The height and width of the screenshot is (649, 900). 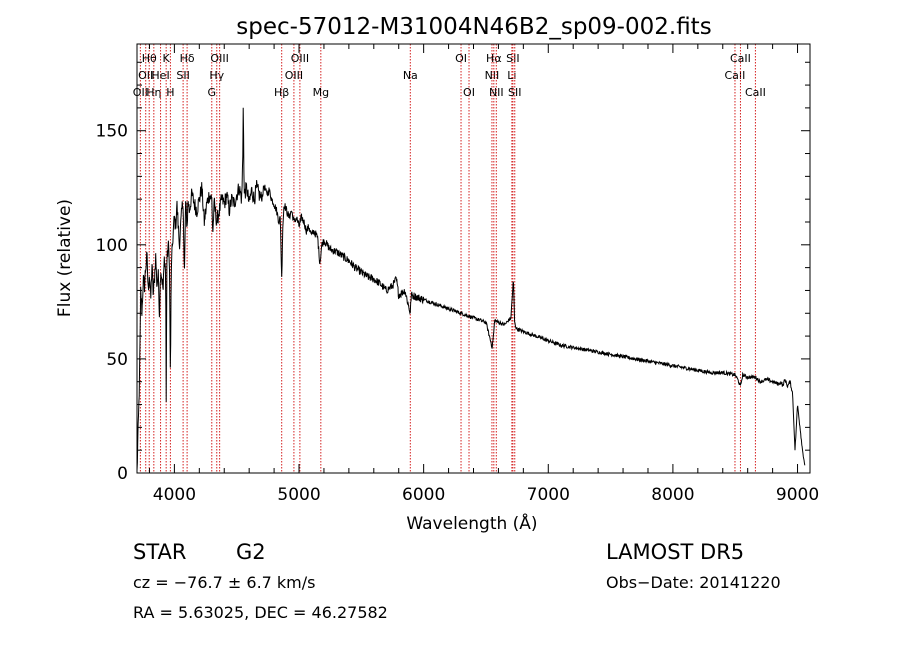 What do you see at coordinates (514, 92) in the screenshot?
I see `line-label-24: SII` at bounding box center [514, 92].